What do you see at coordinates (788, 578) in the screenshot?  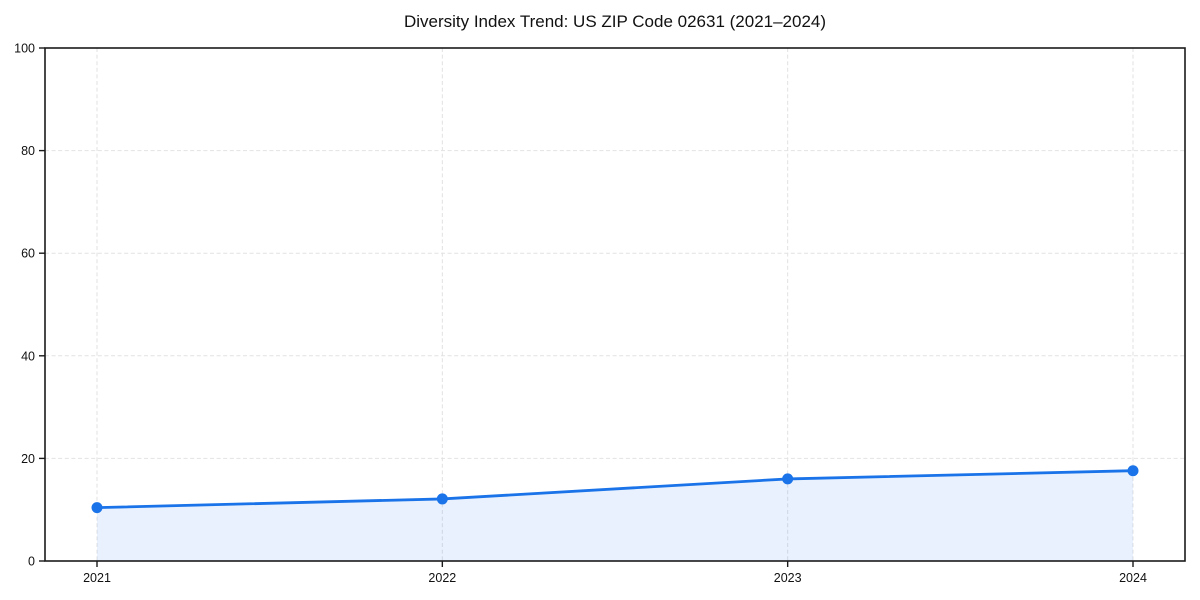 I see `x-tick-label: 2023` at bounding box center [788, 578].